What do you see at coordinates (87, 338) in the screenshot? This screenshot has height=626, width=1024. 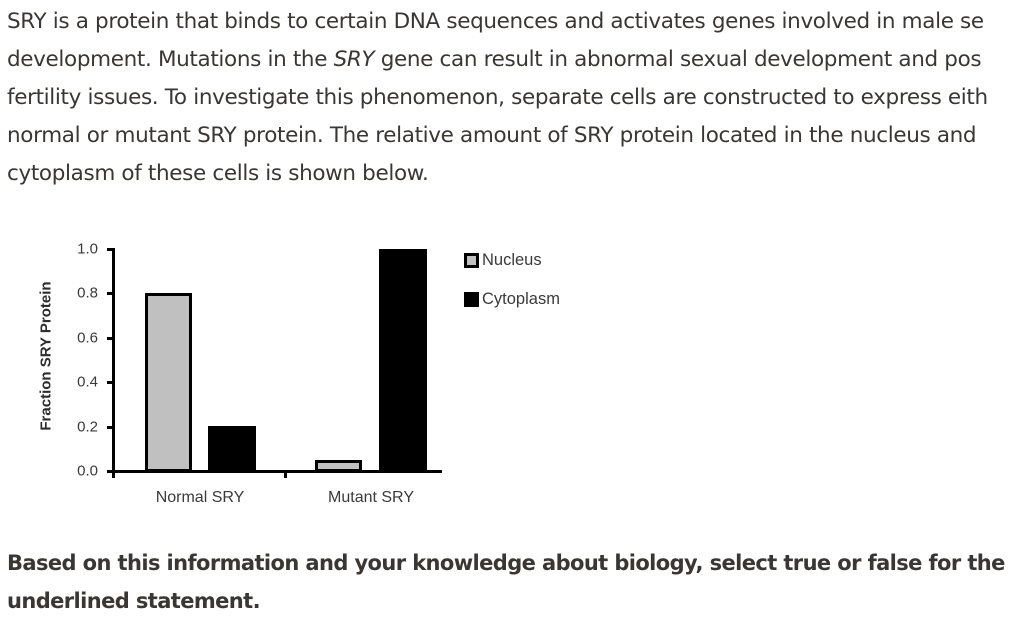 I see `y-tick-label: 0.6` at bounding box center [87, 338].